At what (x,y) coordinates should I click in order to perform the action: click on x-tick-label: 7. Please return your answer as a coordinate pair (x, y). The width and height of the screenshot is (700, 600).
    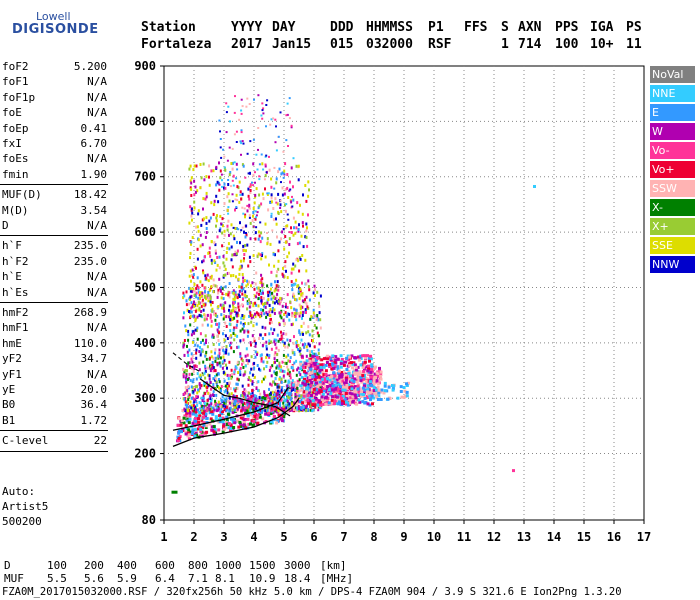
    Looking at the image, I should click on (343, 537).